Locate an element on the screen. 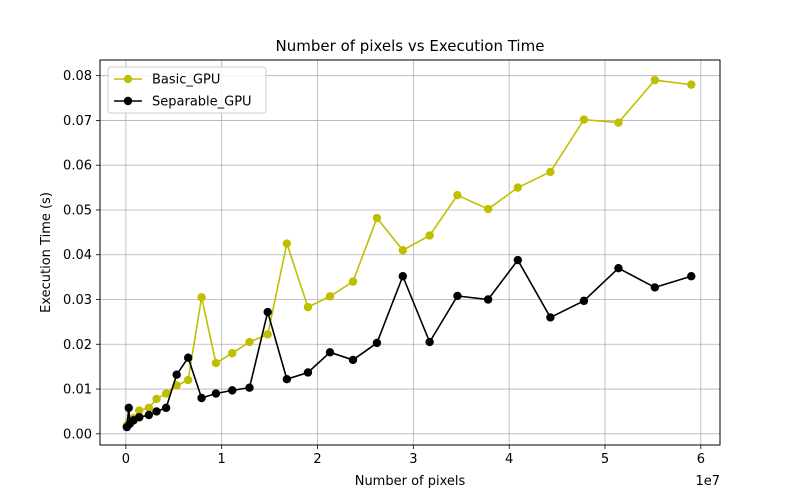 The image size is (800, 500). x-tick-label: 1 is located at coordinates (222, 459).